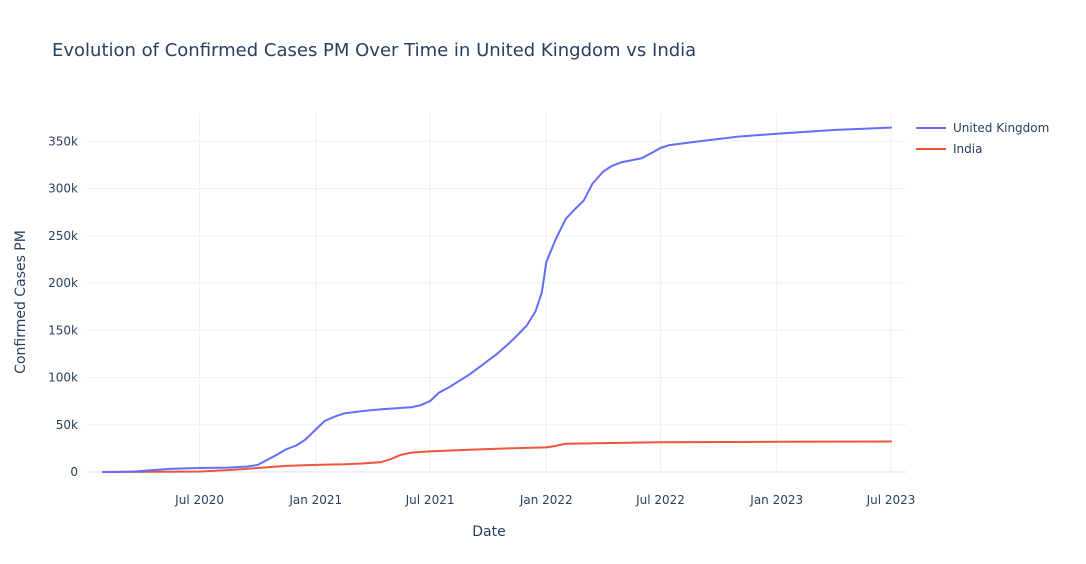 The height and width of the screenshot is (564, 1086). I want to click on y-axis-ticks: 0 50k 100k 150k 200k 250k 300k 350k, so click(63, 306).